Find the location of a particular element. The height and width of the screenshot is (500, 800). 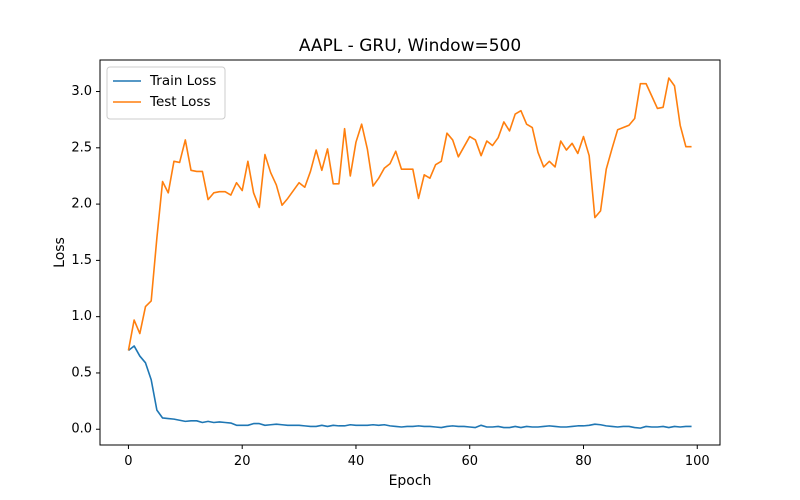

chart-title: AAPL - GRU, Window=500 is located at coordinates (410, 46).